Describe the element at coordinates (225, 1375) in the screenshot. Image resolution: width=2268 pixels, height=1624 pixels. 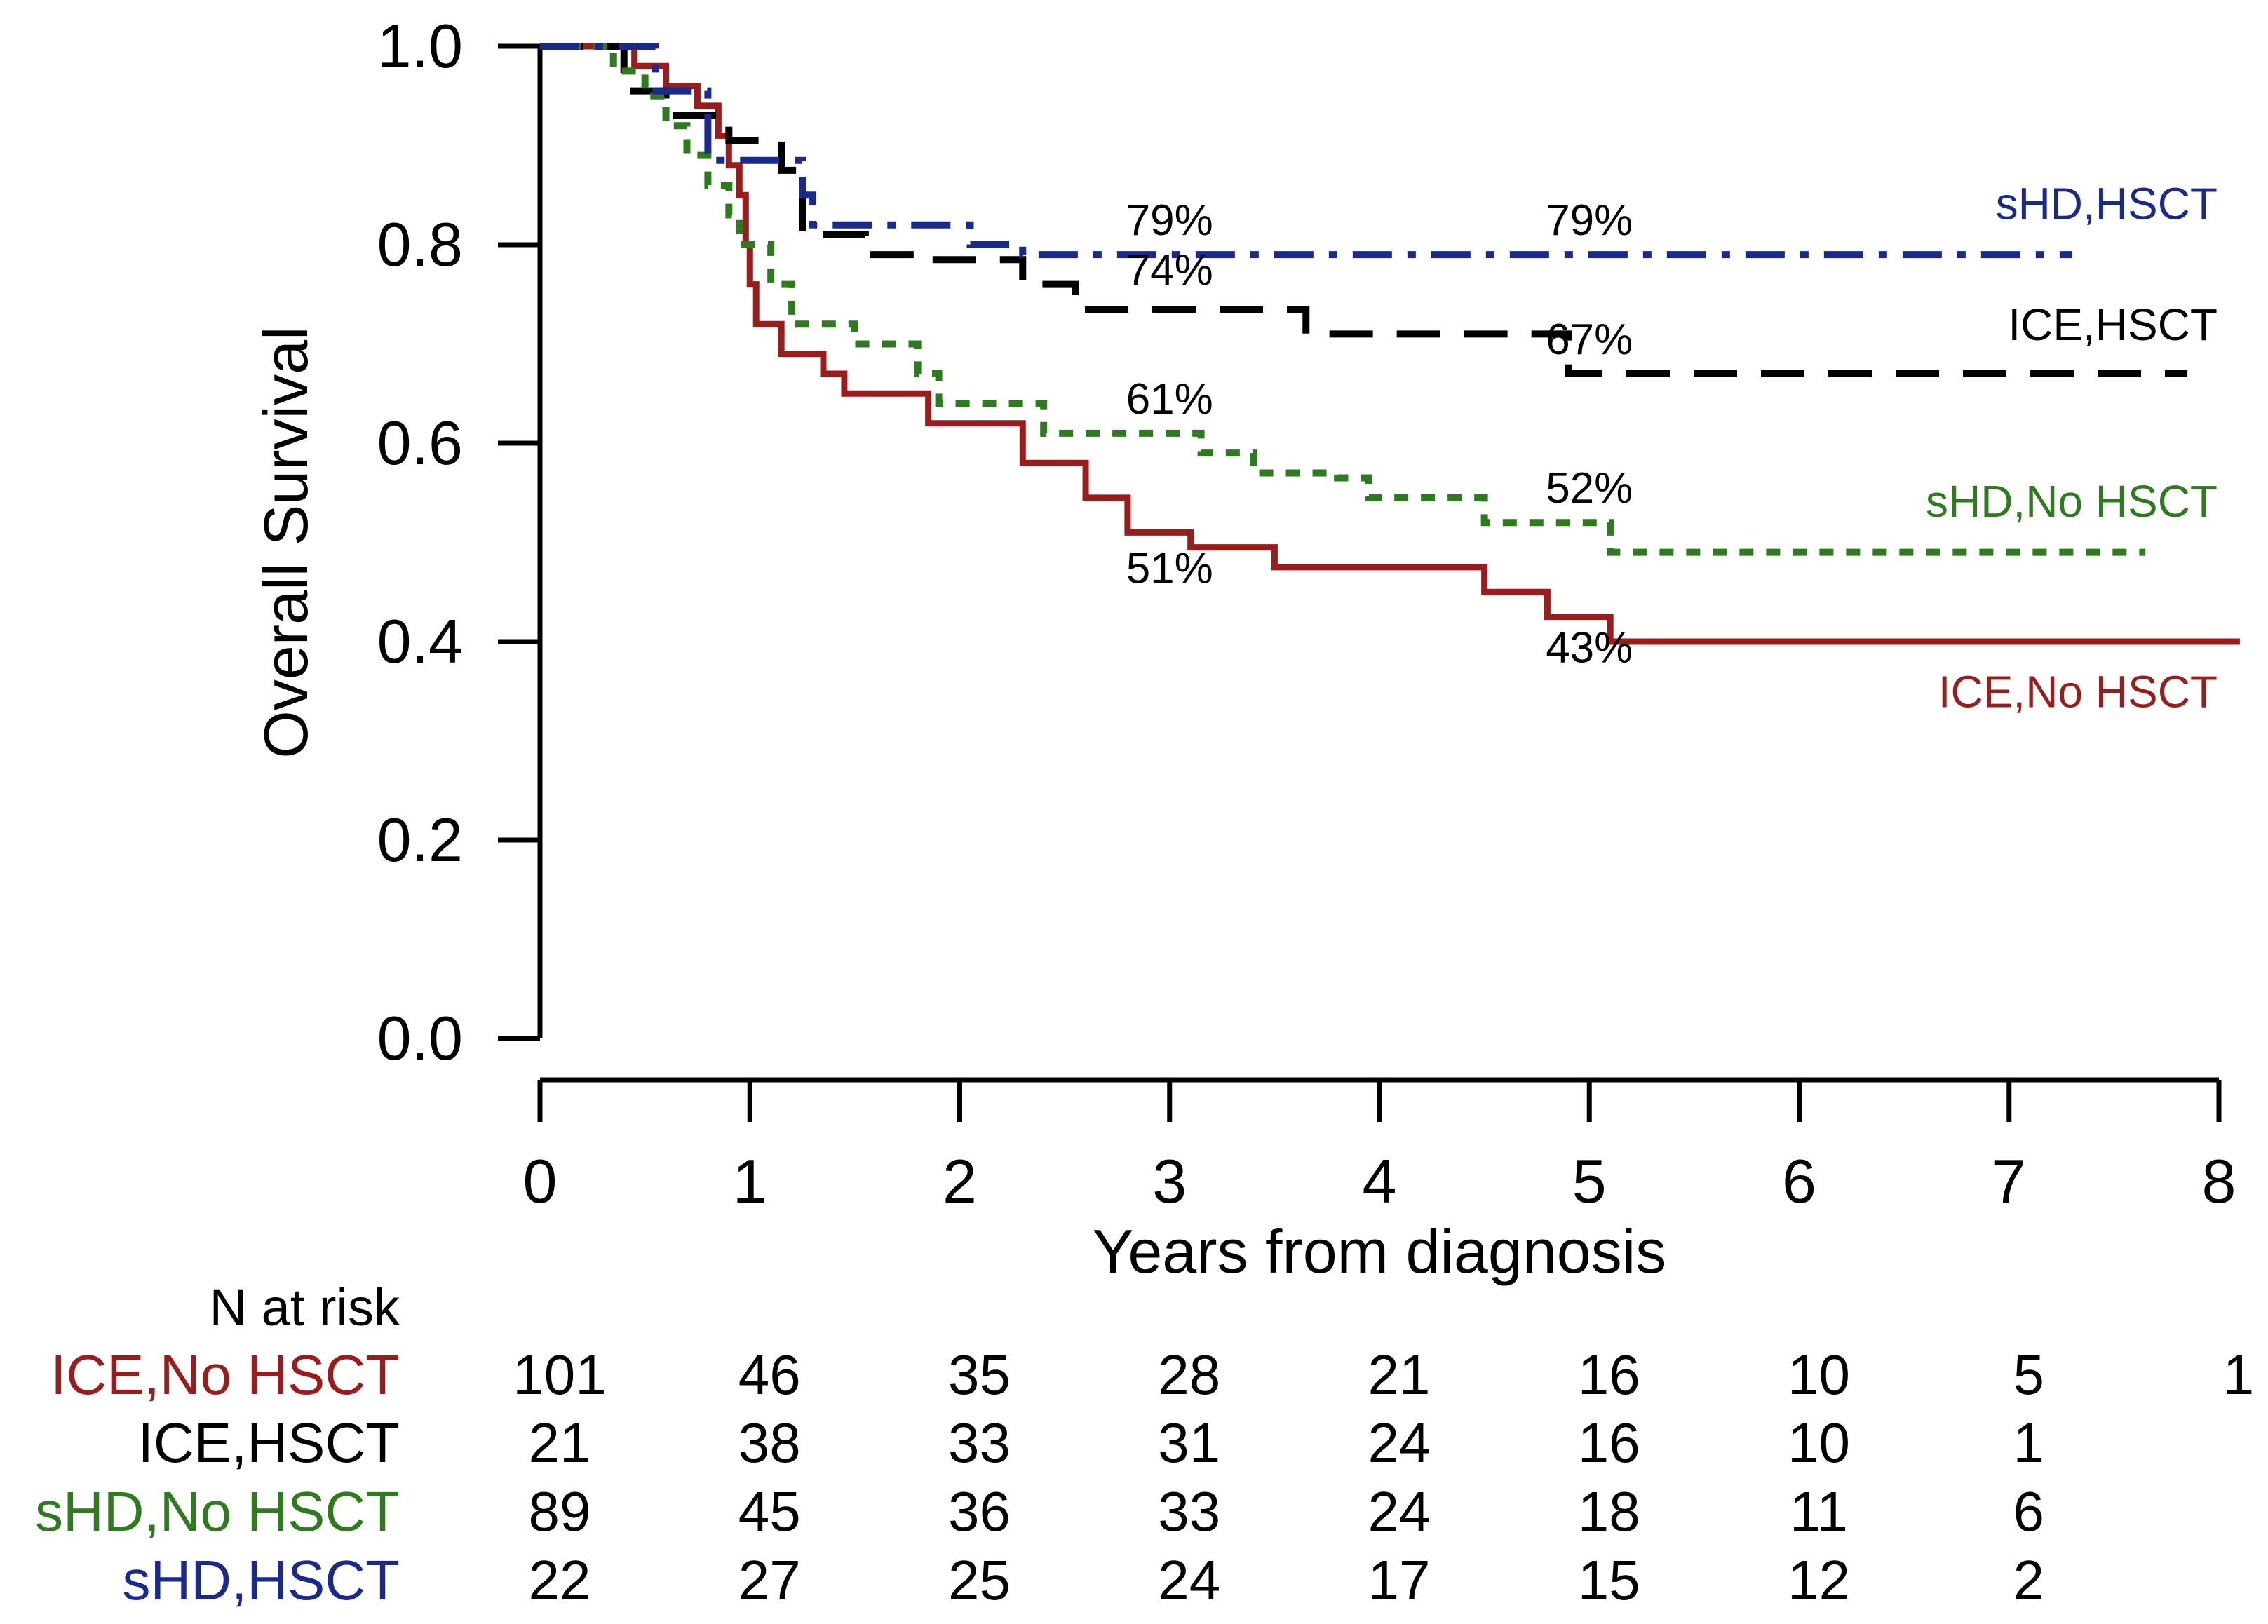
I see `risk-row-label: ICE,No HSCT` at that location.